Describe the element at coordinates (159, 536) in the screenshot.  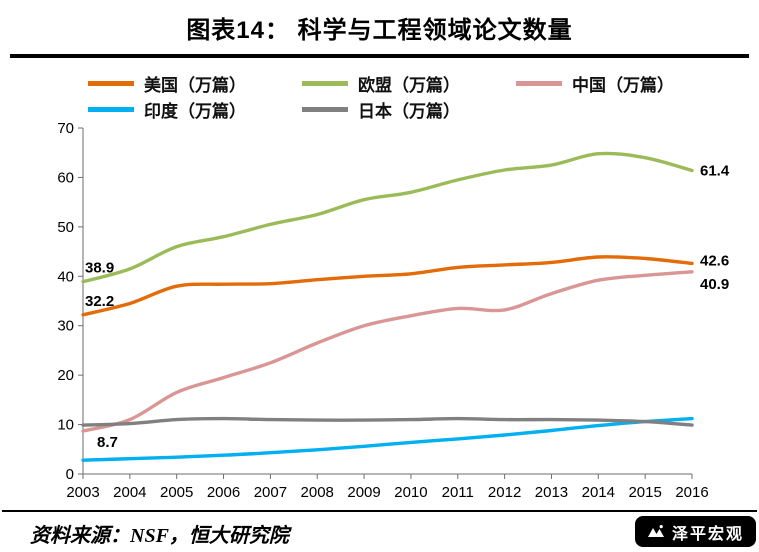
I see `source-text: 资料来源：NSF，恒大研究院` at that location.